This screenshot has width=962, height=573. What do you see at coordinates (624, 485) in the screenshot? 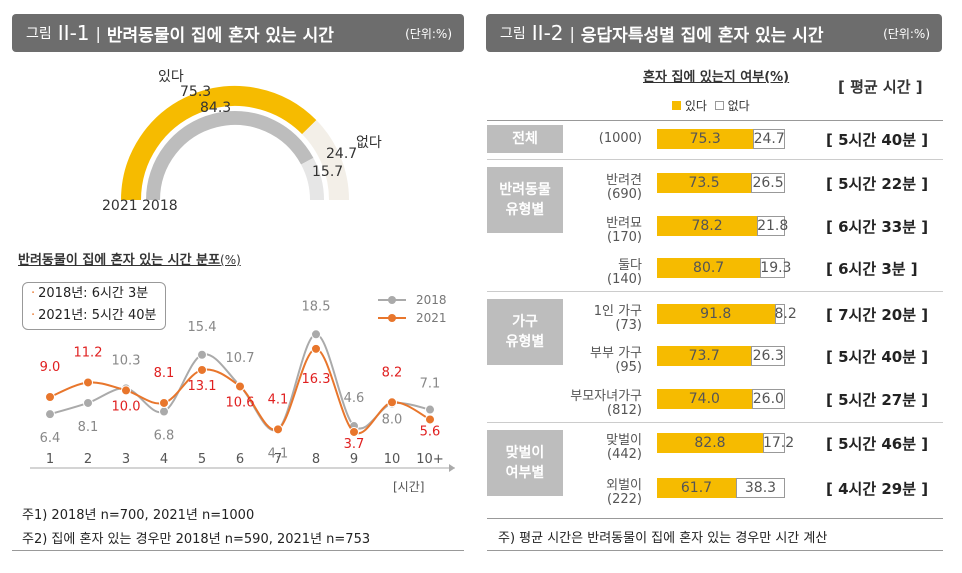
I see `row-label-외벌이: 외벌이` at bounding box center [624, 485].